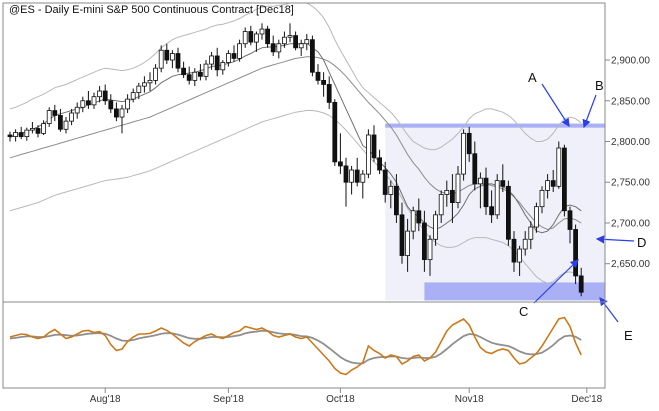  Describe the element at coordinates (523, 311) in the screenshot. I see `annotation-label-c: C` at that location.